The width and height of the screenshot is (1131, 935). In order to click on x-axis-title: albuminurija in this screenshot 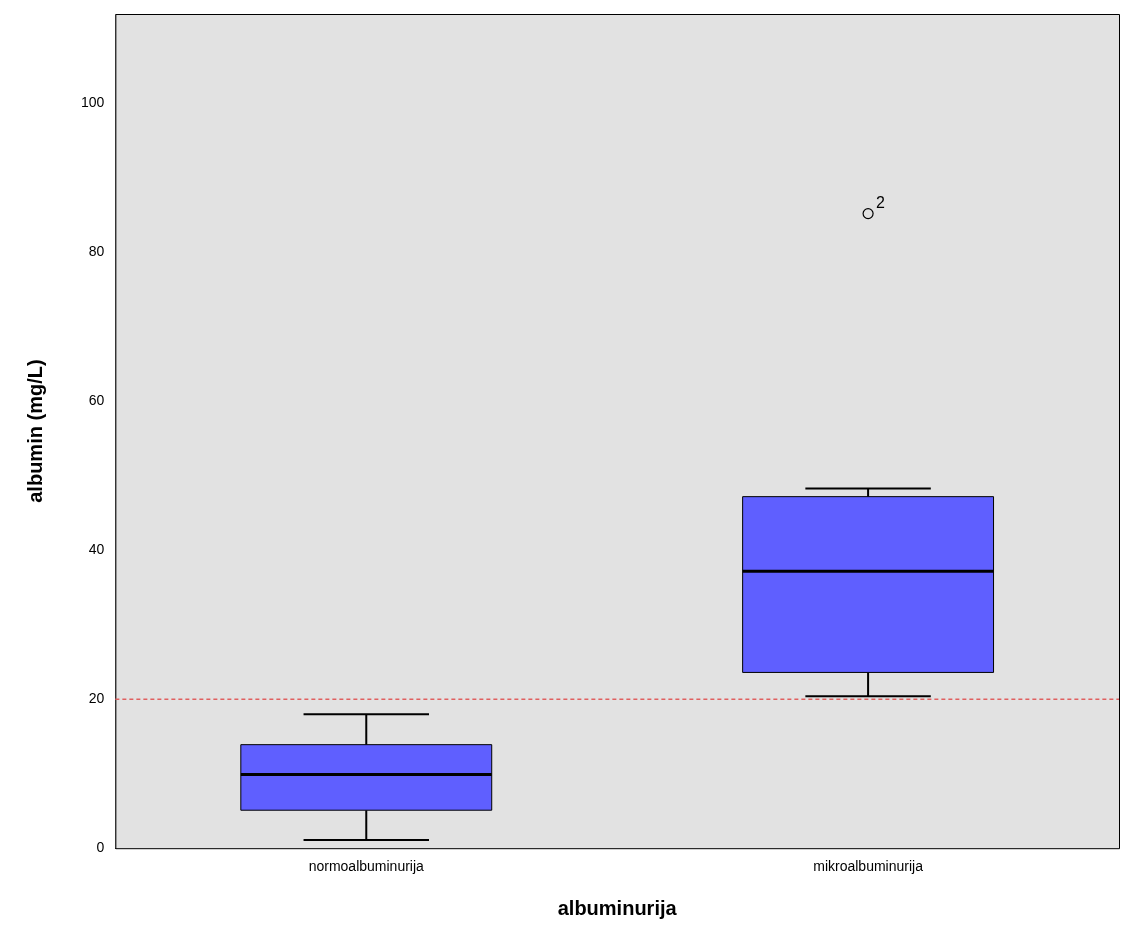, I will do `click(617, 907)`.